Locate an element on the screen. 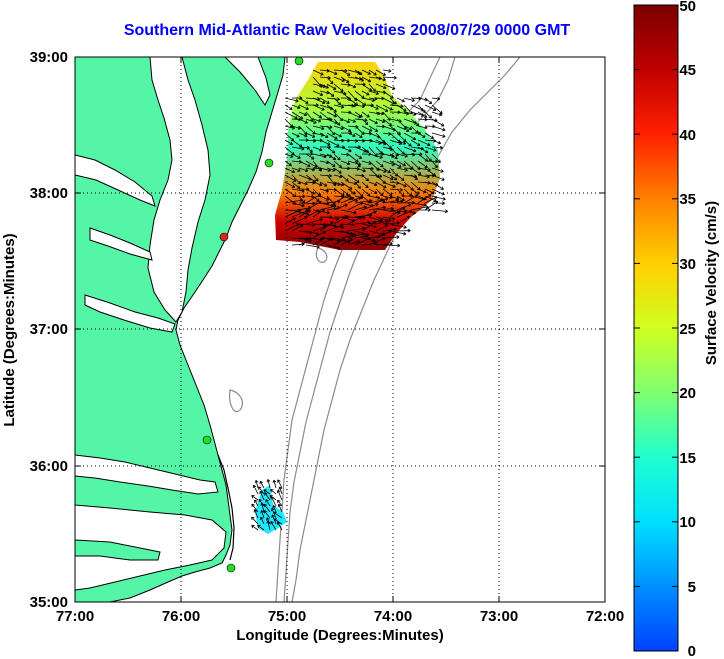  y-axis-label: Latitude (Degrees:Minutes) is located at coordinates (9, 329).